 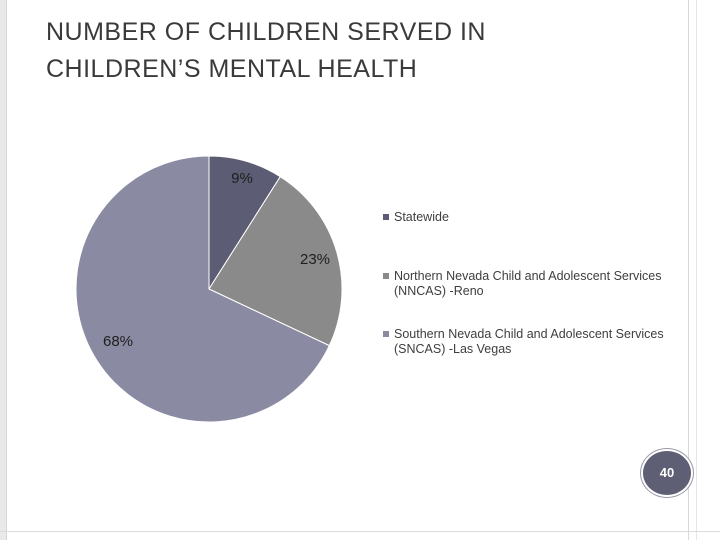 I want to click on legend-swatch-sncas, so click(x=386, y=334).